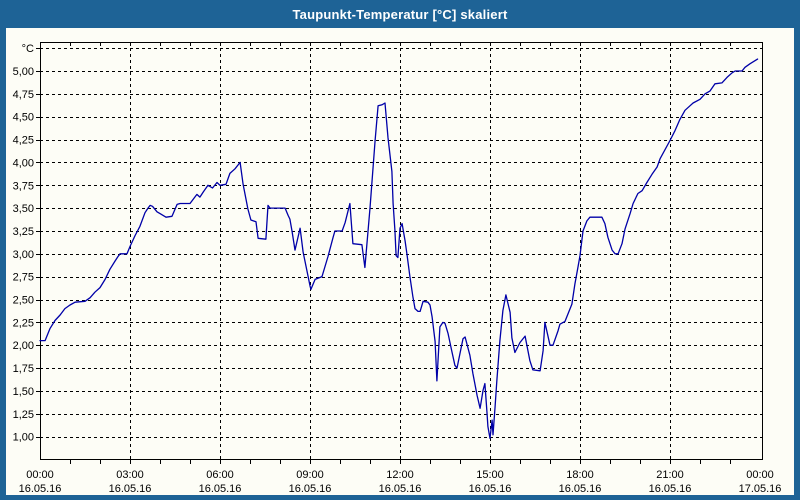 The image size is (800, 500). I want to click on y-tick-label: 1,50, so click(23, 392).